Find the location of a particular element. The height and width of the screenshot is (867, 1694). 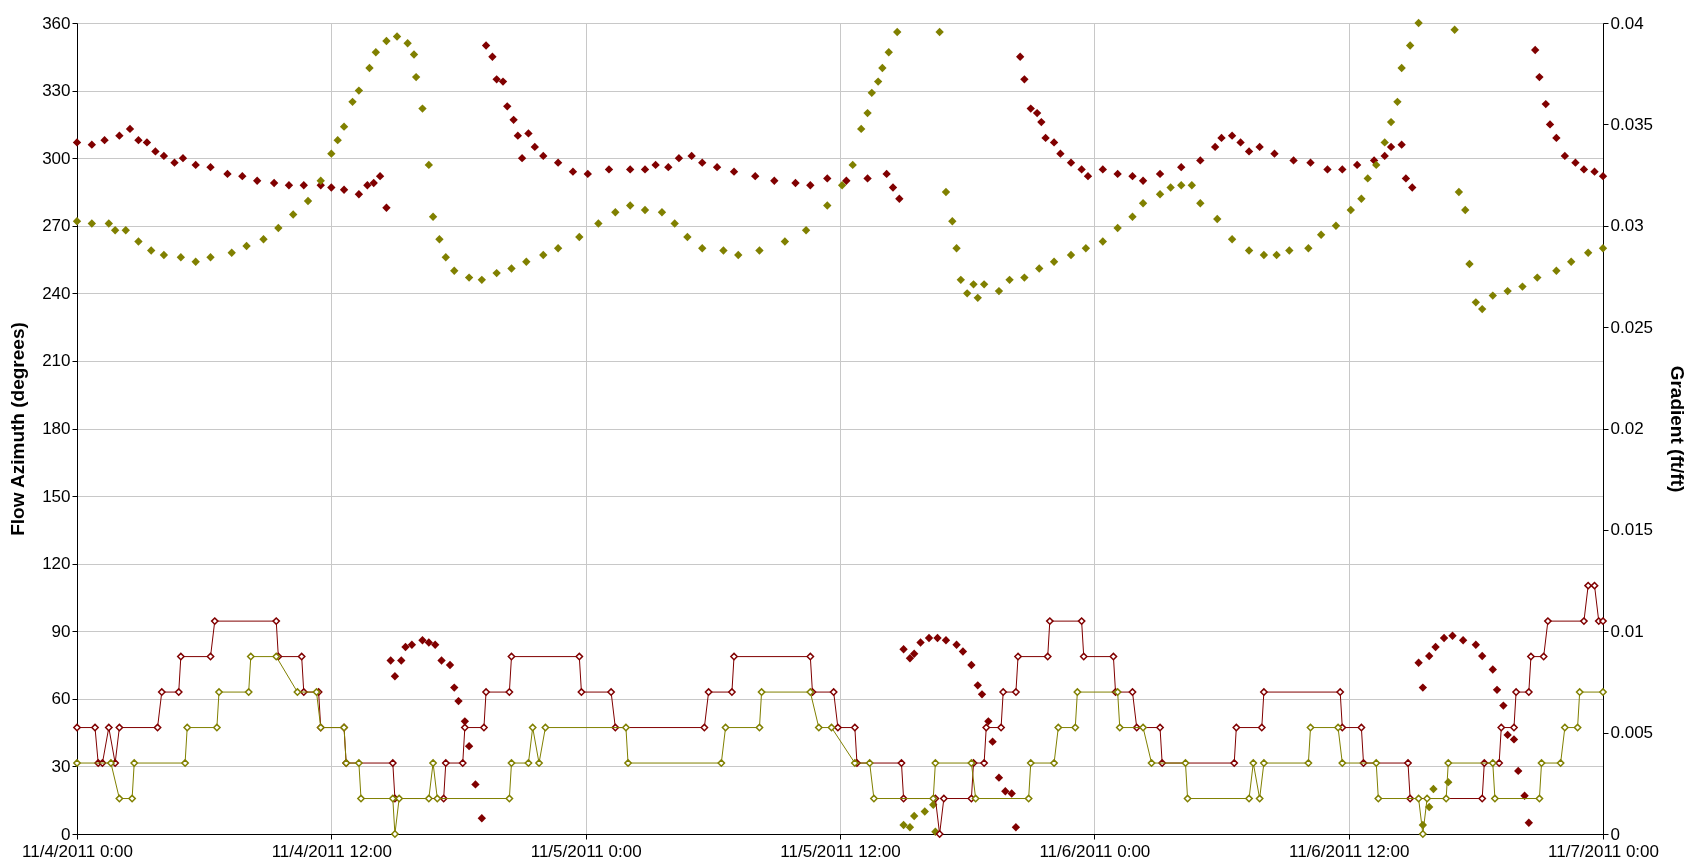

y2-axis-title: Gradient (ft/ft) is located at coordinates (1678, 429).